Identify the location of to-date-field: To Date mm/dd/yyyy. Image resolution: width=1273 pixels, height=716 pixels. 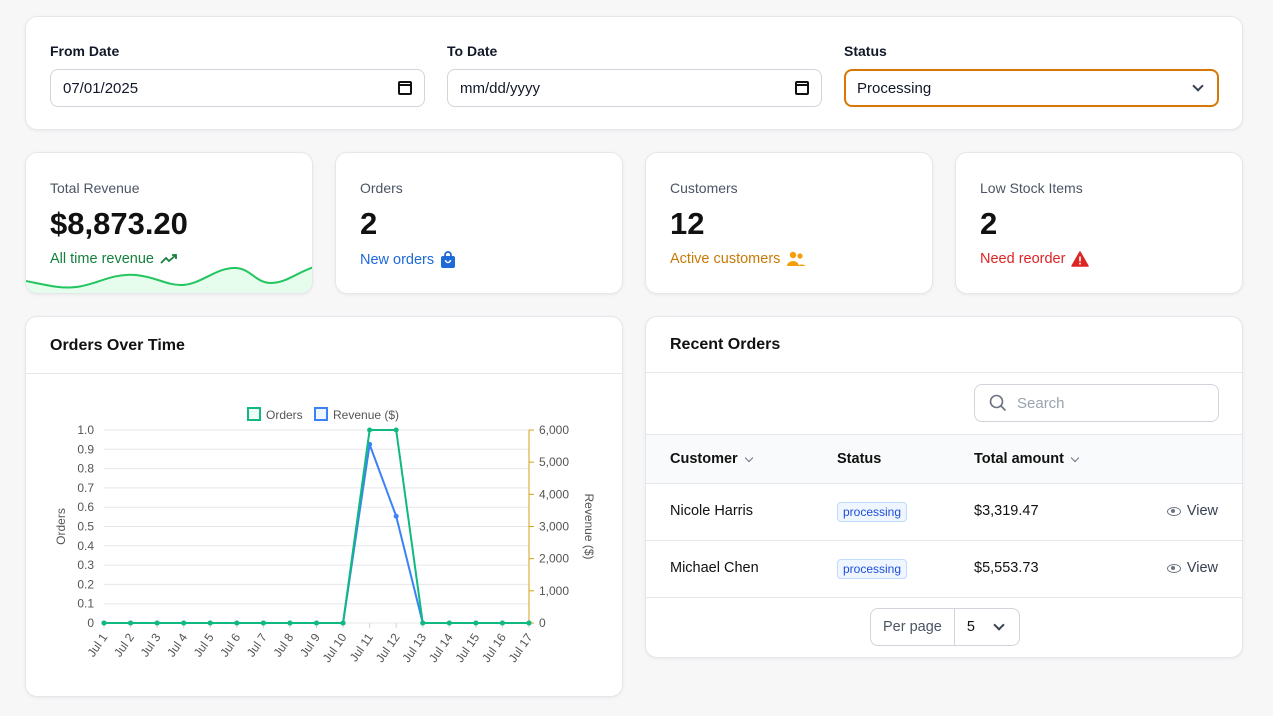
(634, 75).